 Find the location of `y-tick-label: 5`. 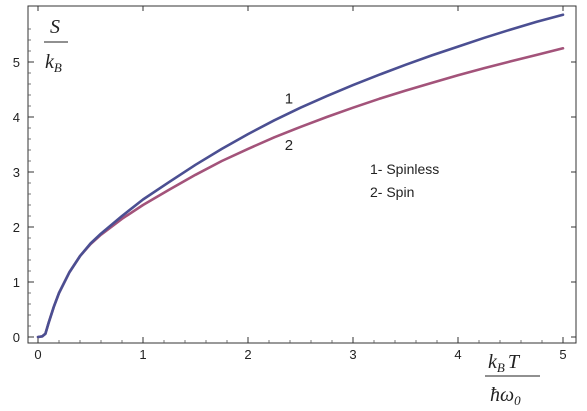

y-tick-label: 5 is located at coordinates (16, 62).